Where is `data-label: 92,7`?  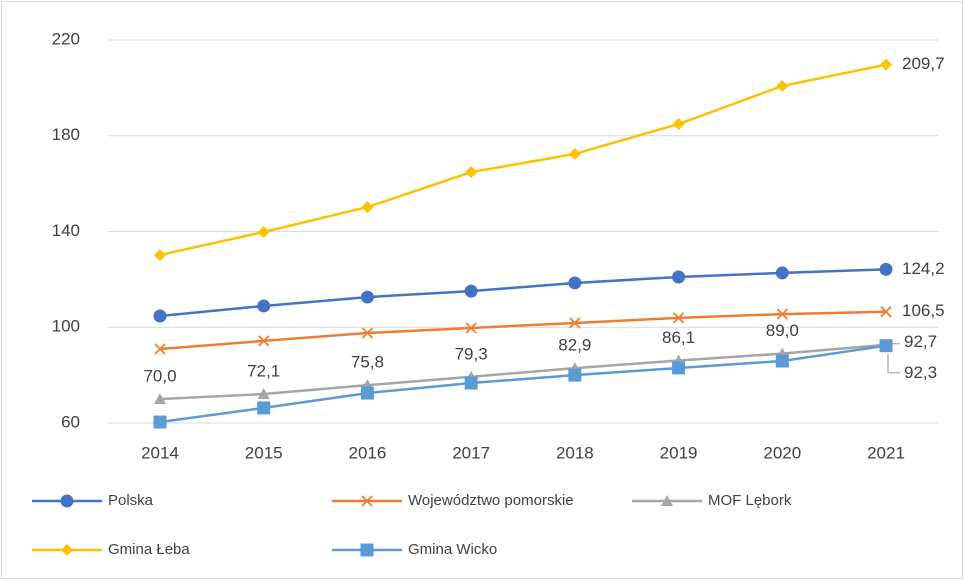 data-label: 92,7 is located at coordinates (920, 341).